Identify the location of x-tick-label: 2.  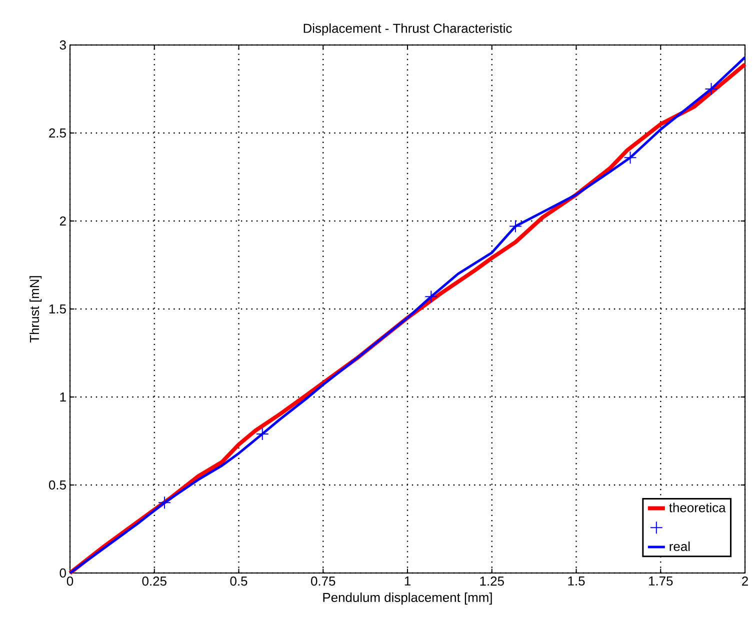
(745, 581).